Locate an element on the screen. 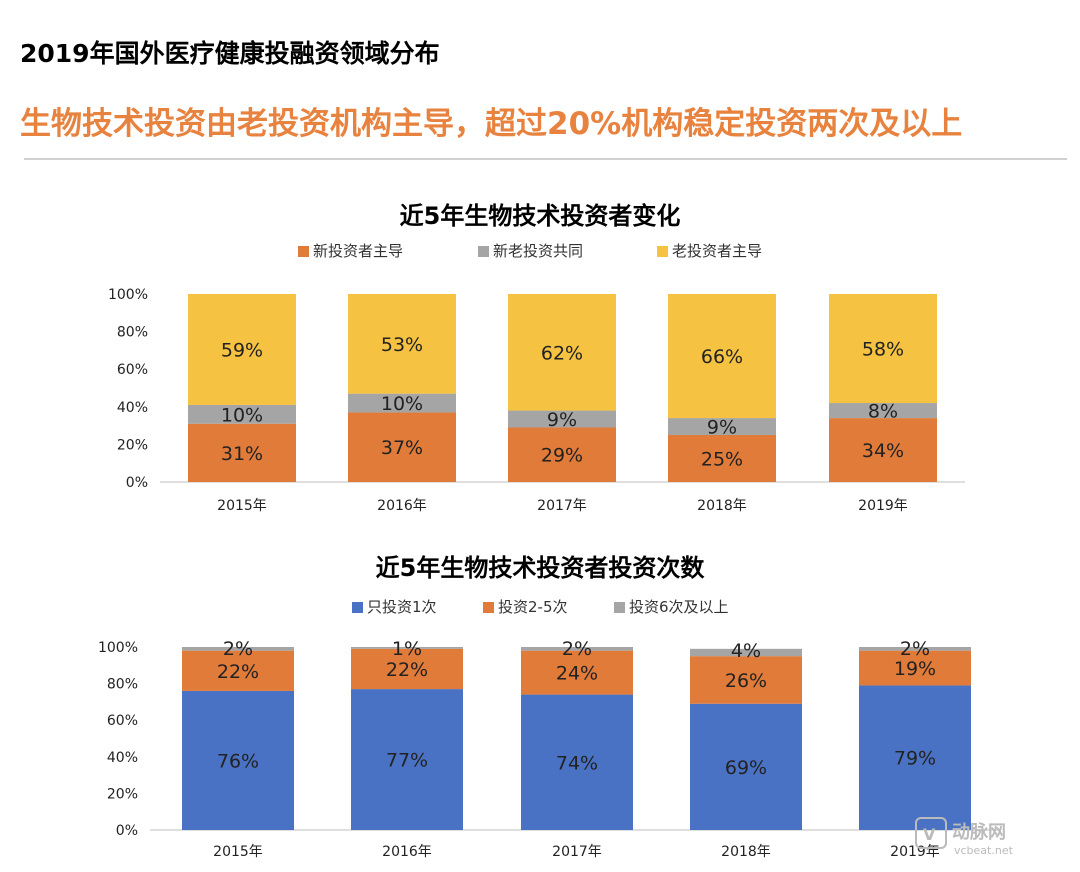 The height and width of the screenshot is (872, 1080). legend-label: 新投资者主导 is located at coordinates (358, 251).